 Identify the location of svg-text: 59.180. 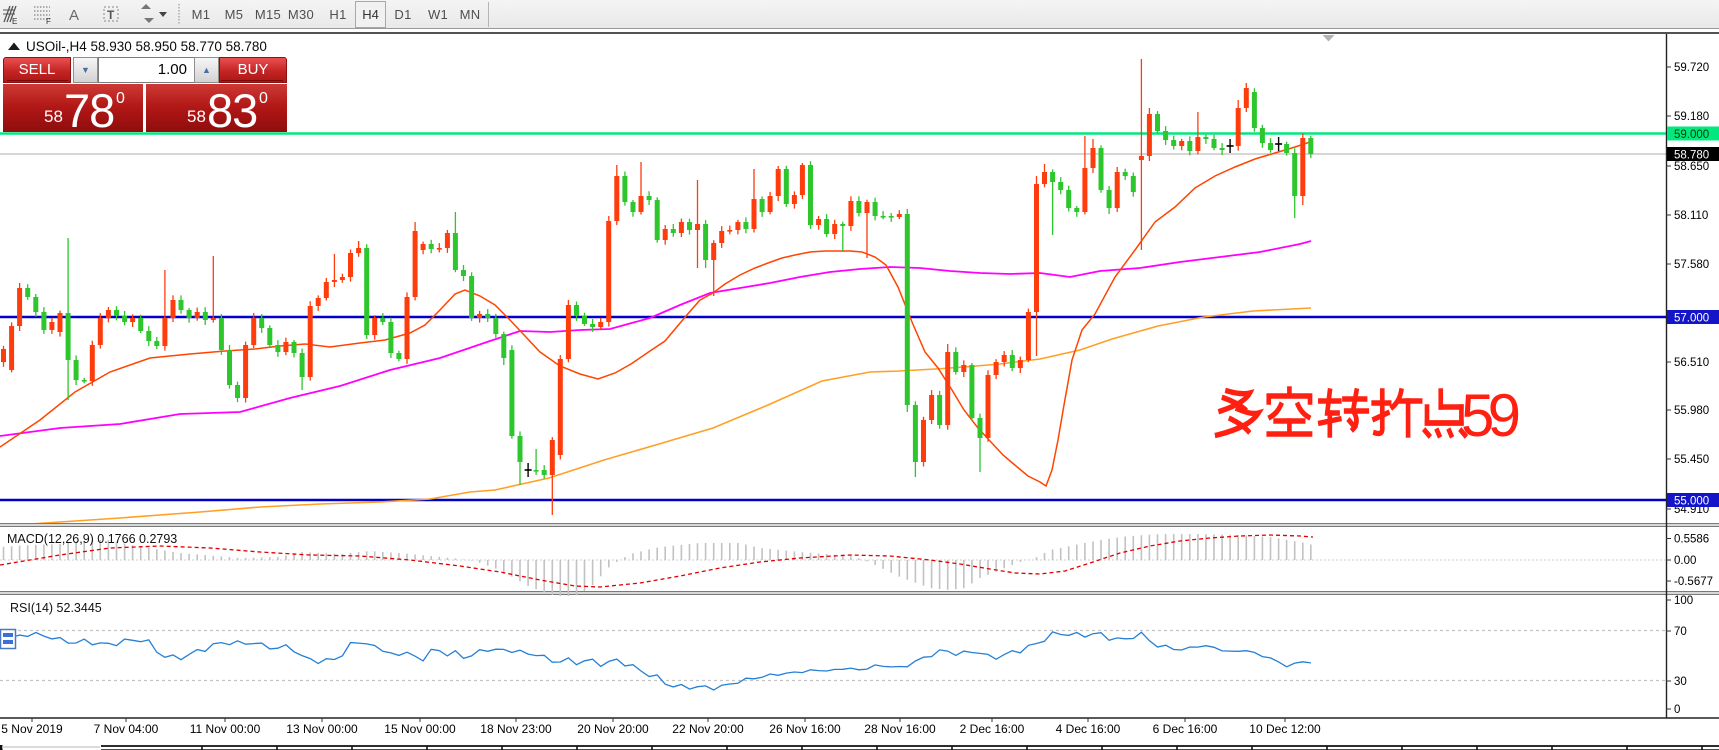
(1691, 117).